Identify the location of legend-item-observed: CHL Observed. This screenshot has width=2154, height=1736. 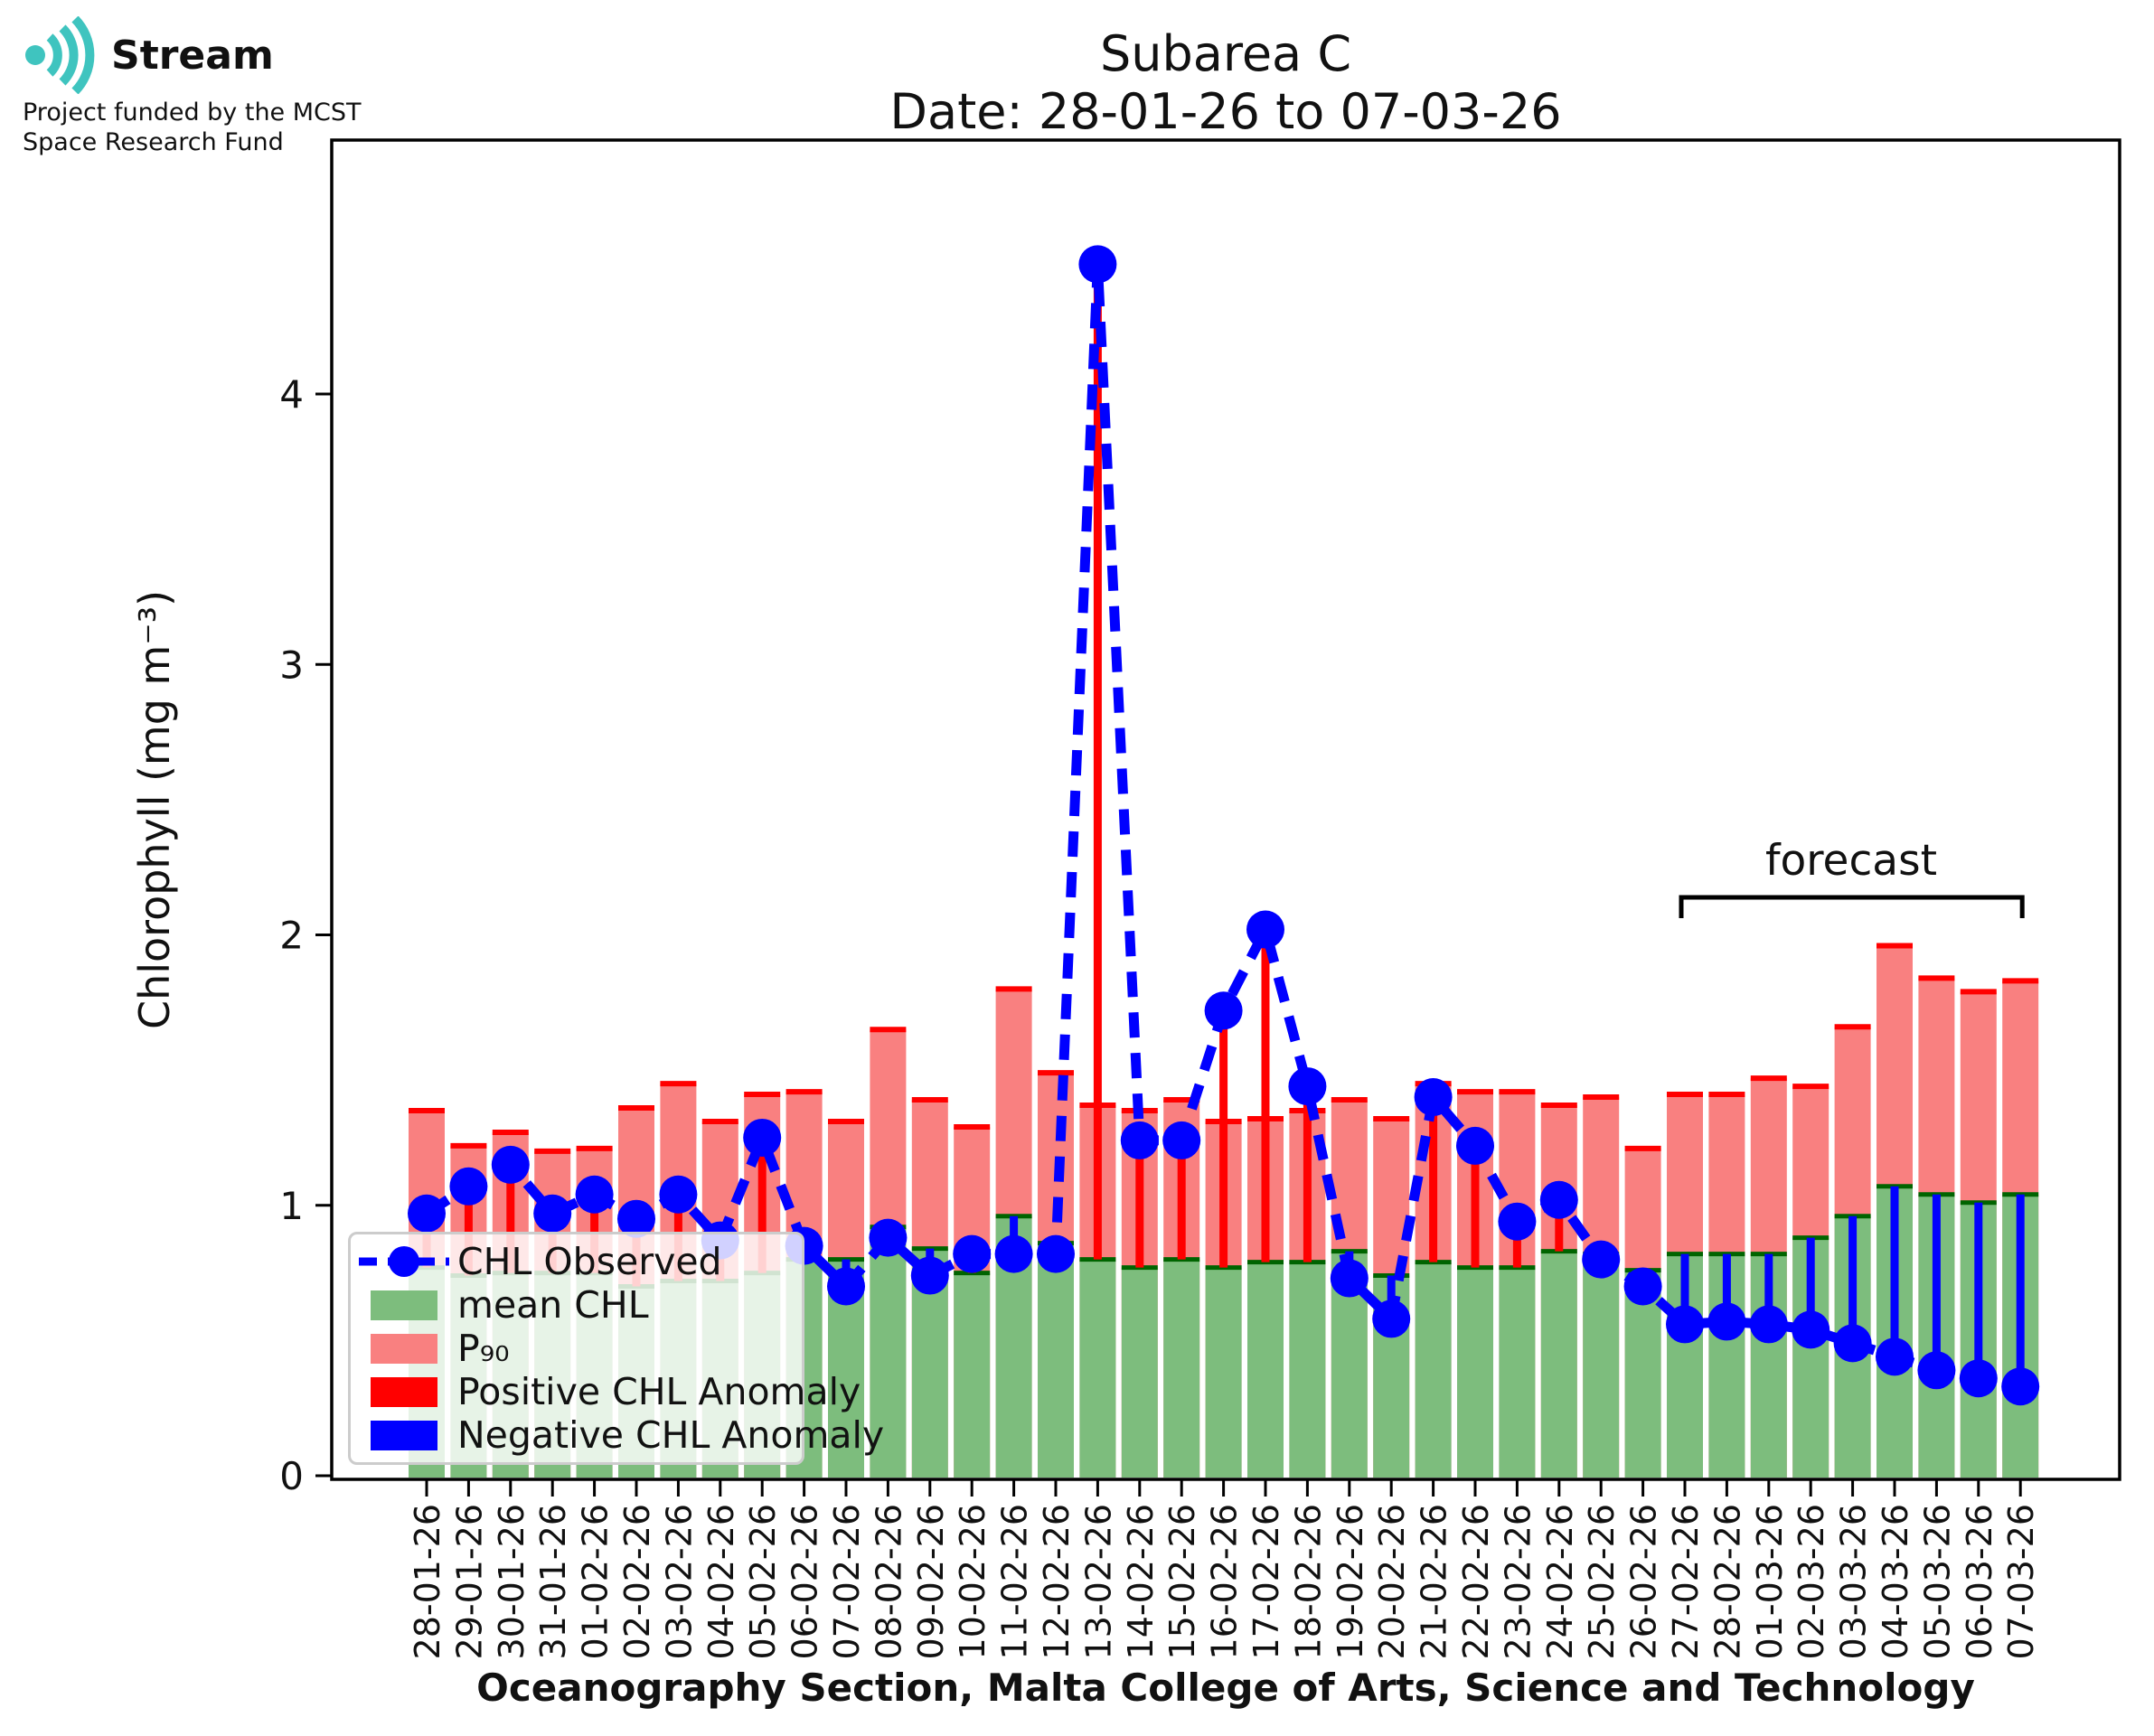
(576, 1261).